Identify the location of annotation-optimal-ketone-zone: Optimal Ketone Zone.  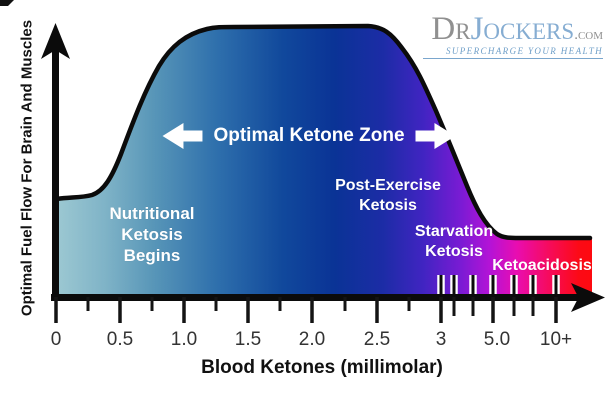
(309, 136).